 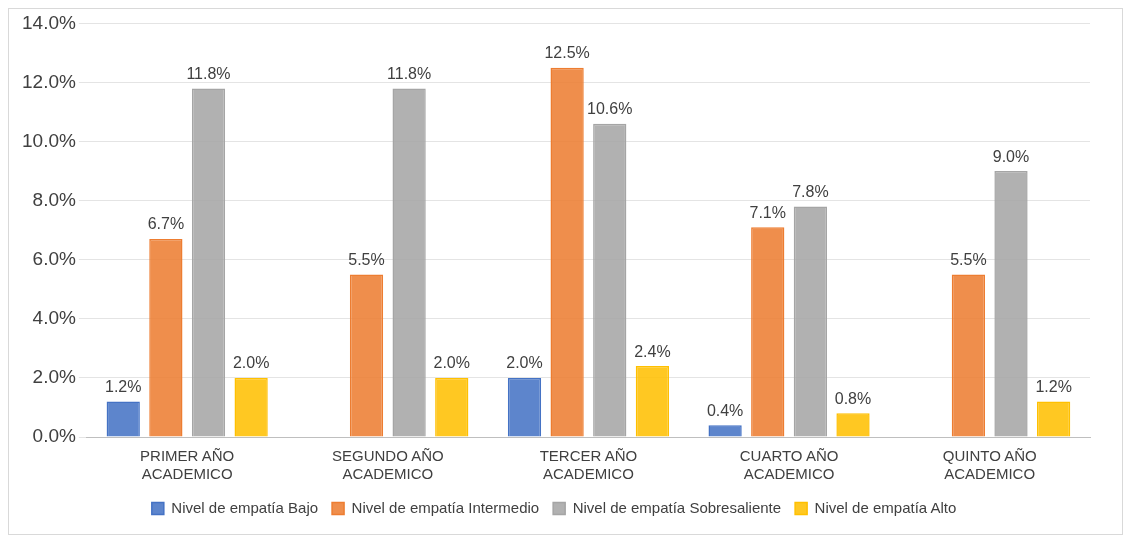 I want to click on data-label: 7.1%, so click(x=767, y=212).